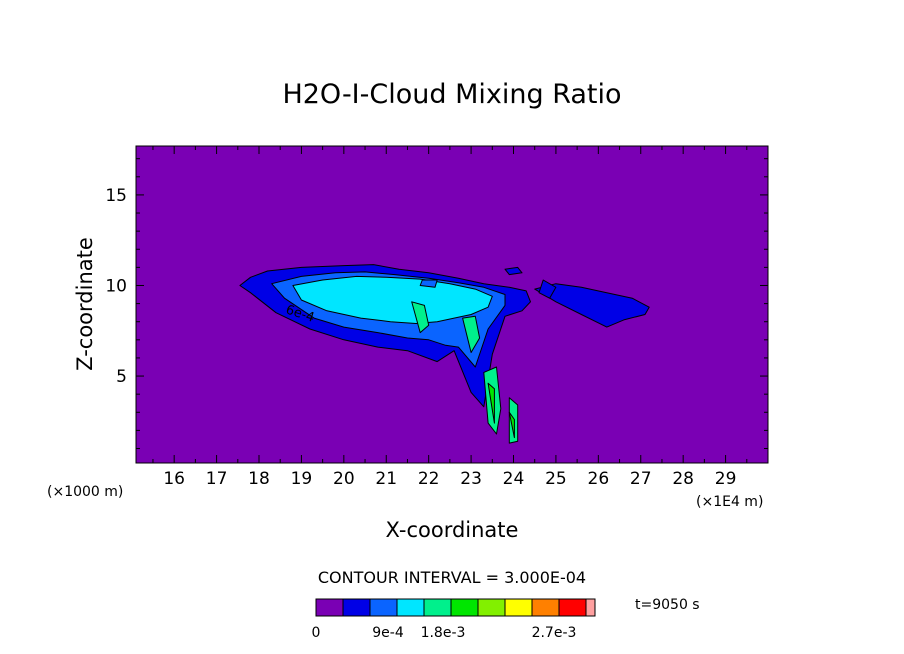 Image resolution: width=904 pixels, height=654 pixels. What do you see at coordinates (259, 479) in the screenshot?
I see `x-tick-label-18: 18` at bounding box center [259, 479].